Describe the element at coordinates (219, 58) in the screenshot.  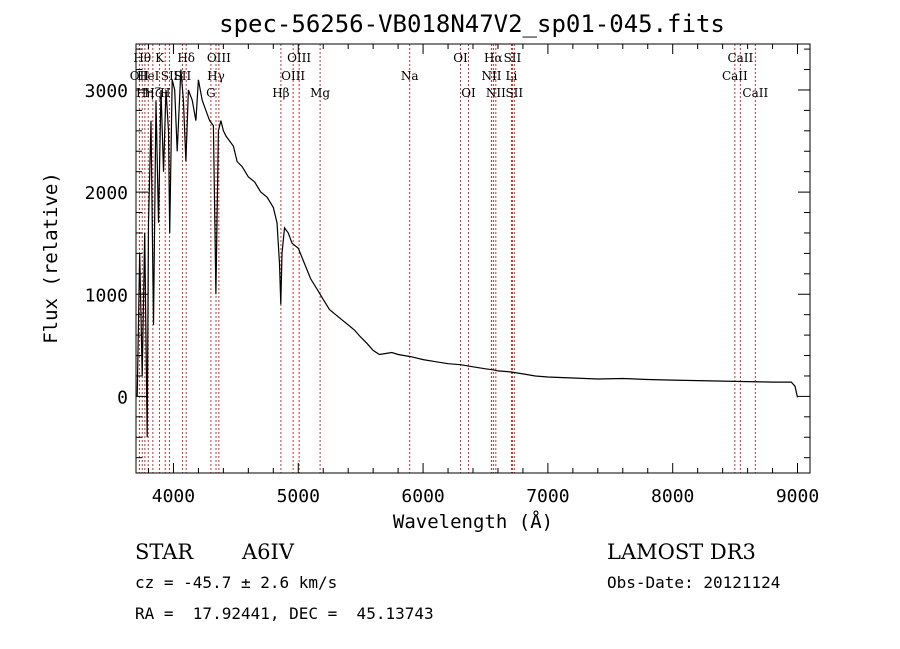
I see `spectral-line-label-12: OIII` at that location.